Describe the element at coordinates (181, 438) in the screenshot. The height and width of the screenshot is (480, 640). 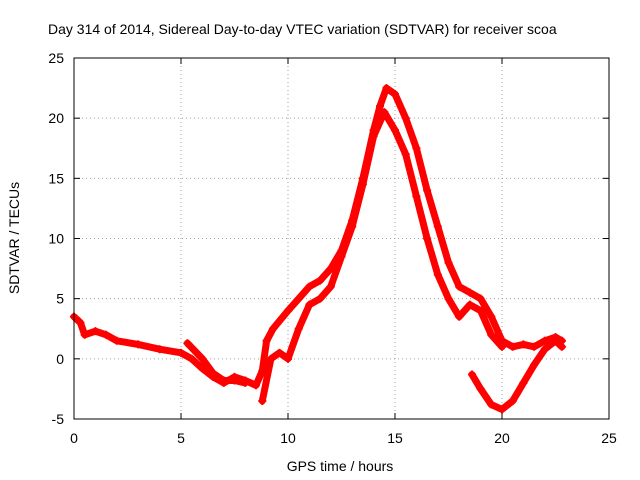
I see `x-tick-label: 5` at that location.